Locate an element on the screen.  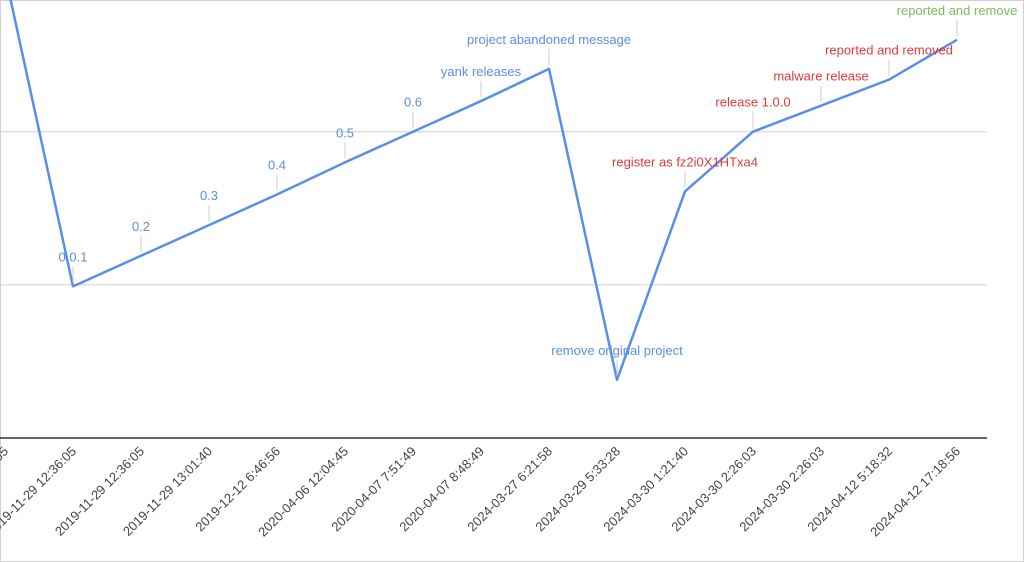
annotation: reported and removed is located at coordinates (889, 50).